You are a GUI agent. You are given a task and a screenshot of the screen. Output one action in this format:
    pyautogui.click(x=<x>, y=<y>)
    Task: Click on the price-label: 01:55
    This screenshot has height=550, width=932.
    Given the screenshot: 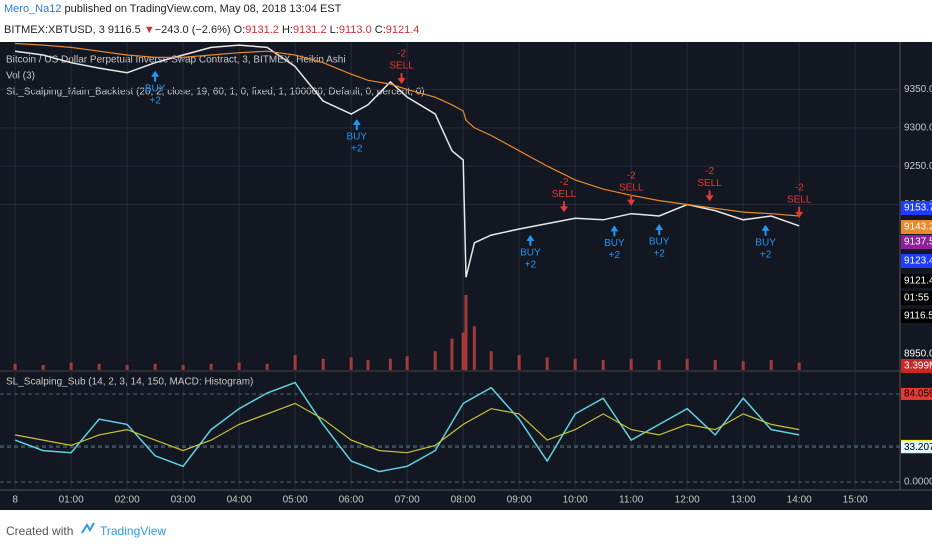 What is the action you would take?
    pyautogui.click(x=916, y=298)
    